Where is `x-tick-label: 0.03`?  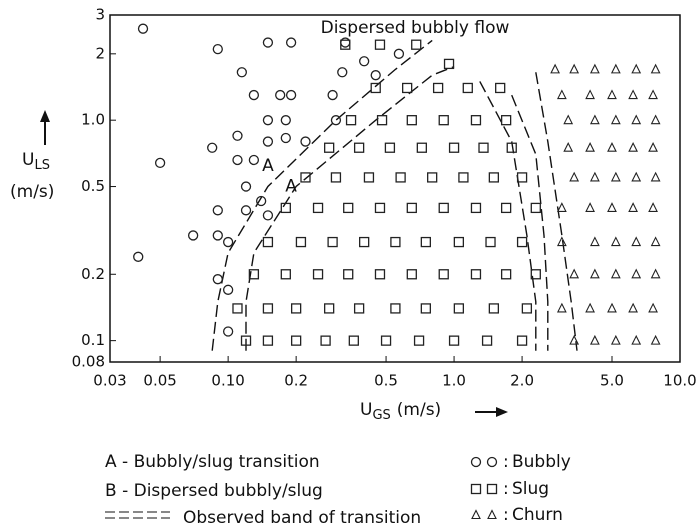
x-tick-label: 0.03 is located at coordinates (109, 381).